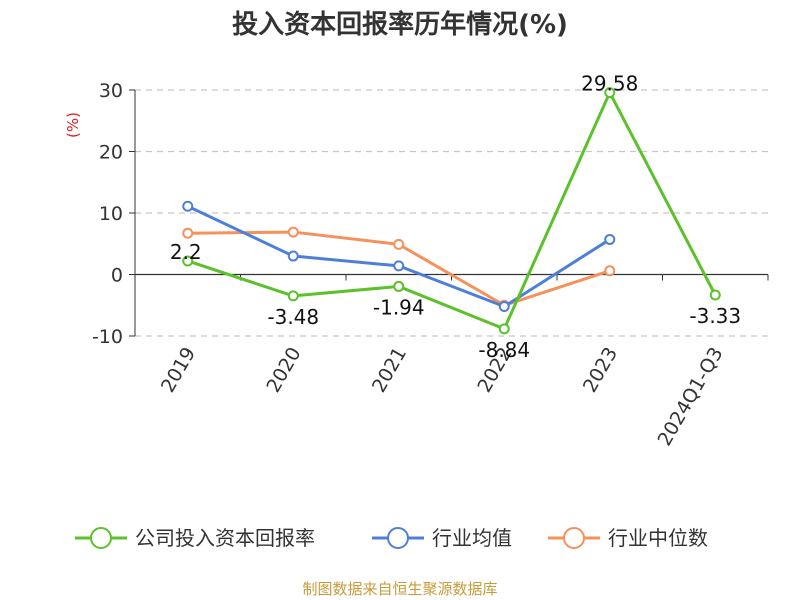  Describe the element at coordinates (178, 370) in the screenshot. I see `x-tick-label: 2019` at that location.